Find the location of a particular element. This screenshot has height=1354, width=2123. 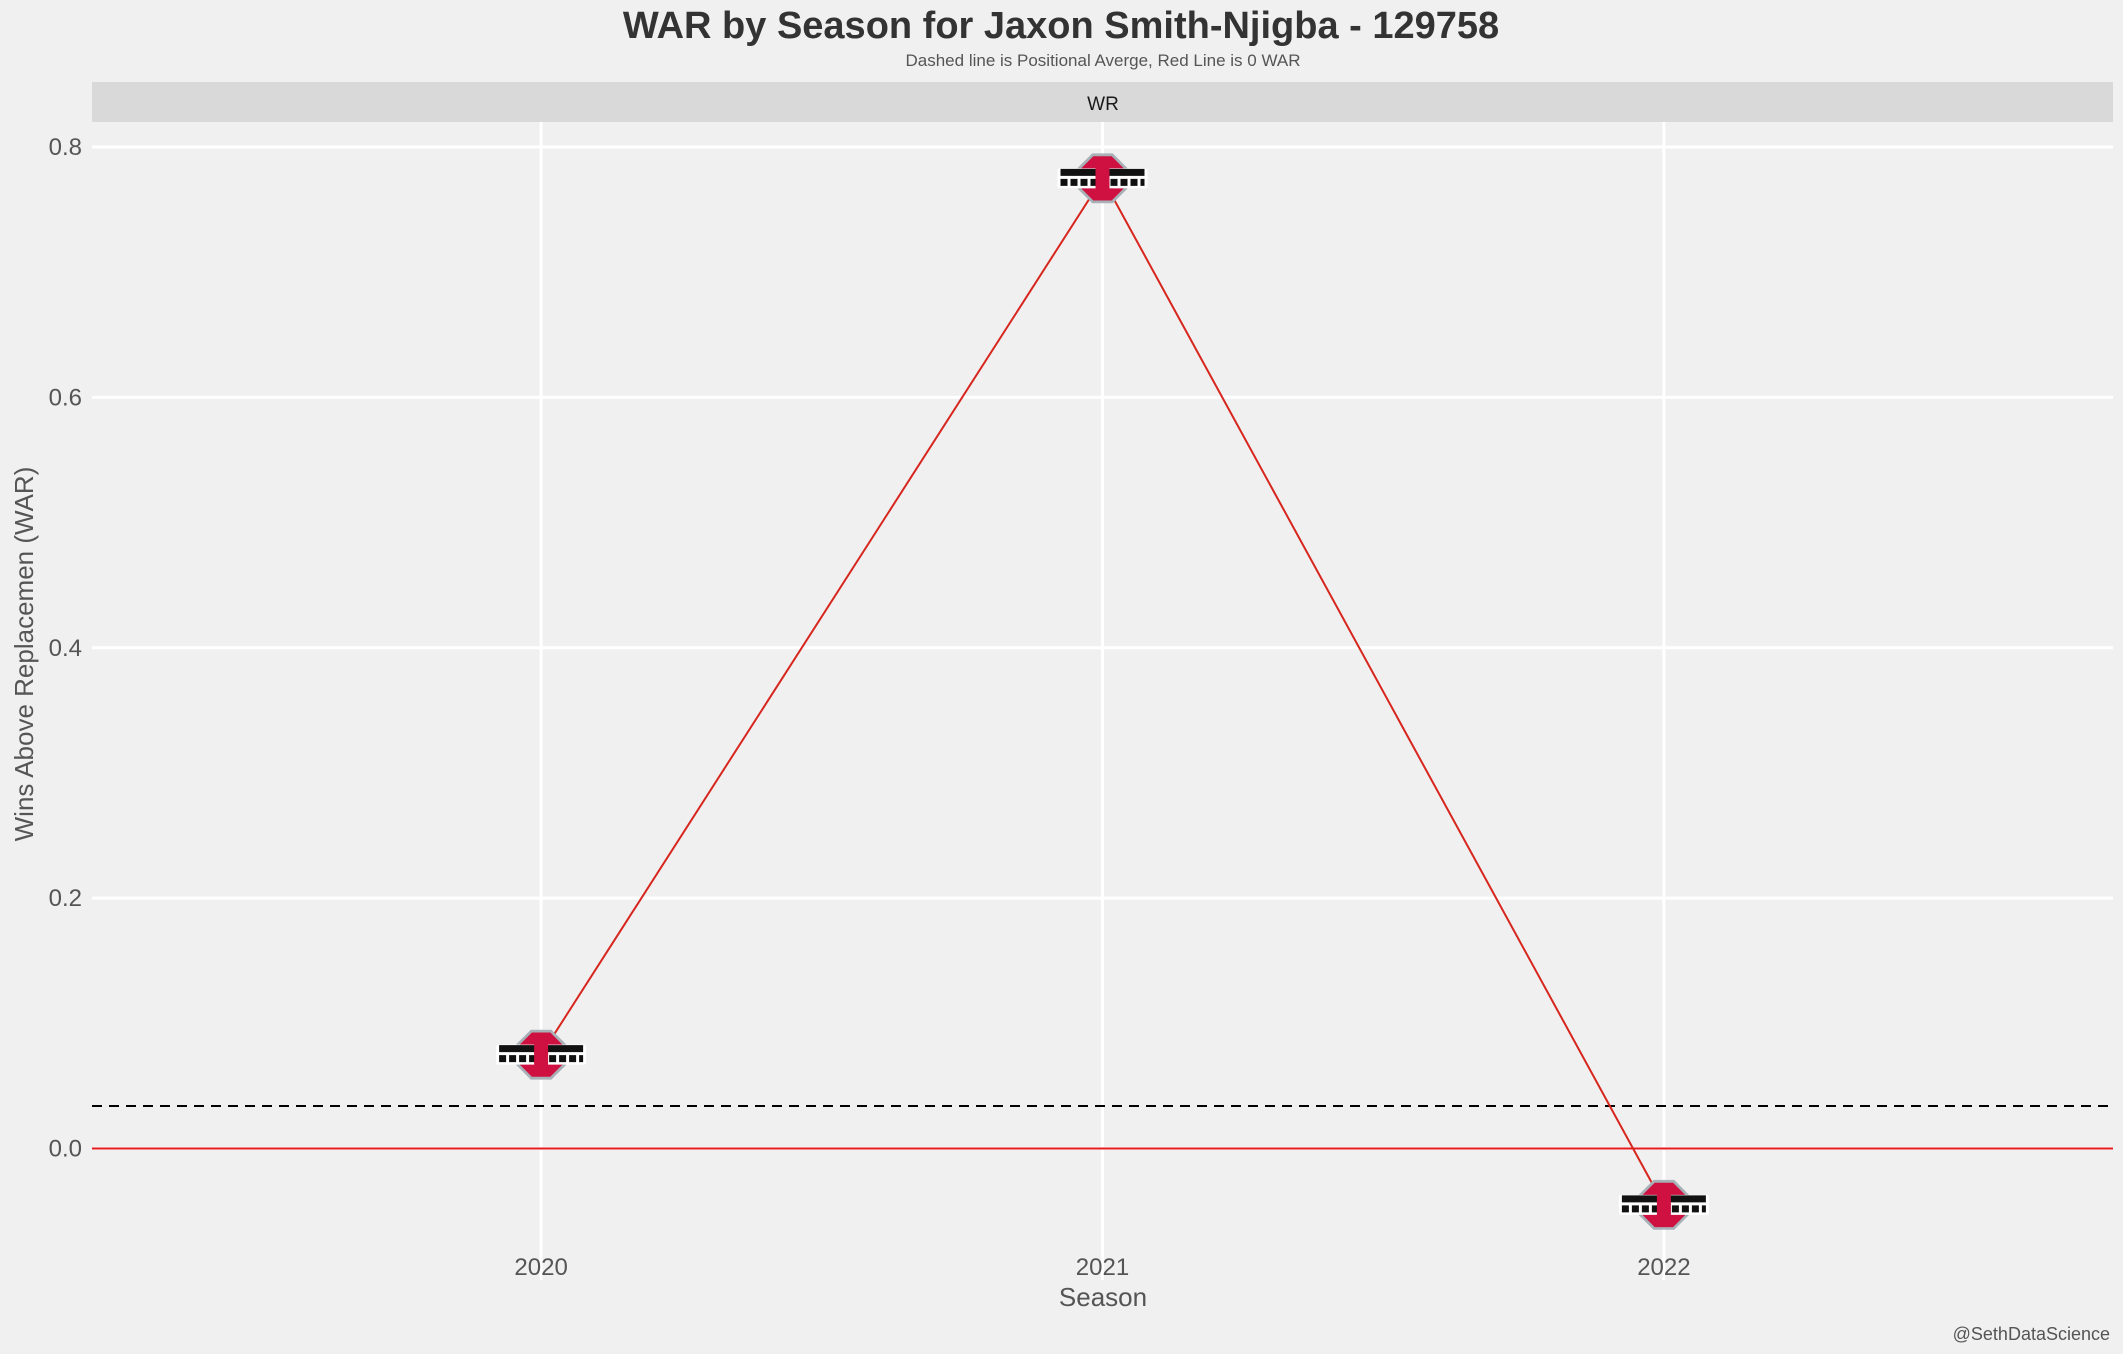

chart-caption: @SethDataScience is located at coordinates (2031, 1334).